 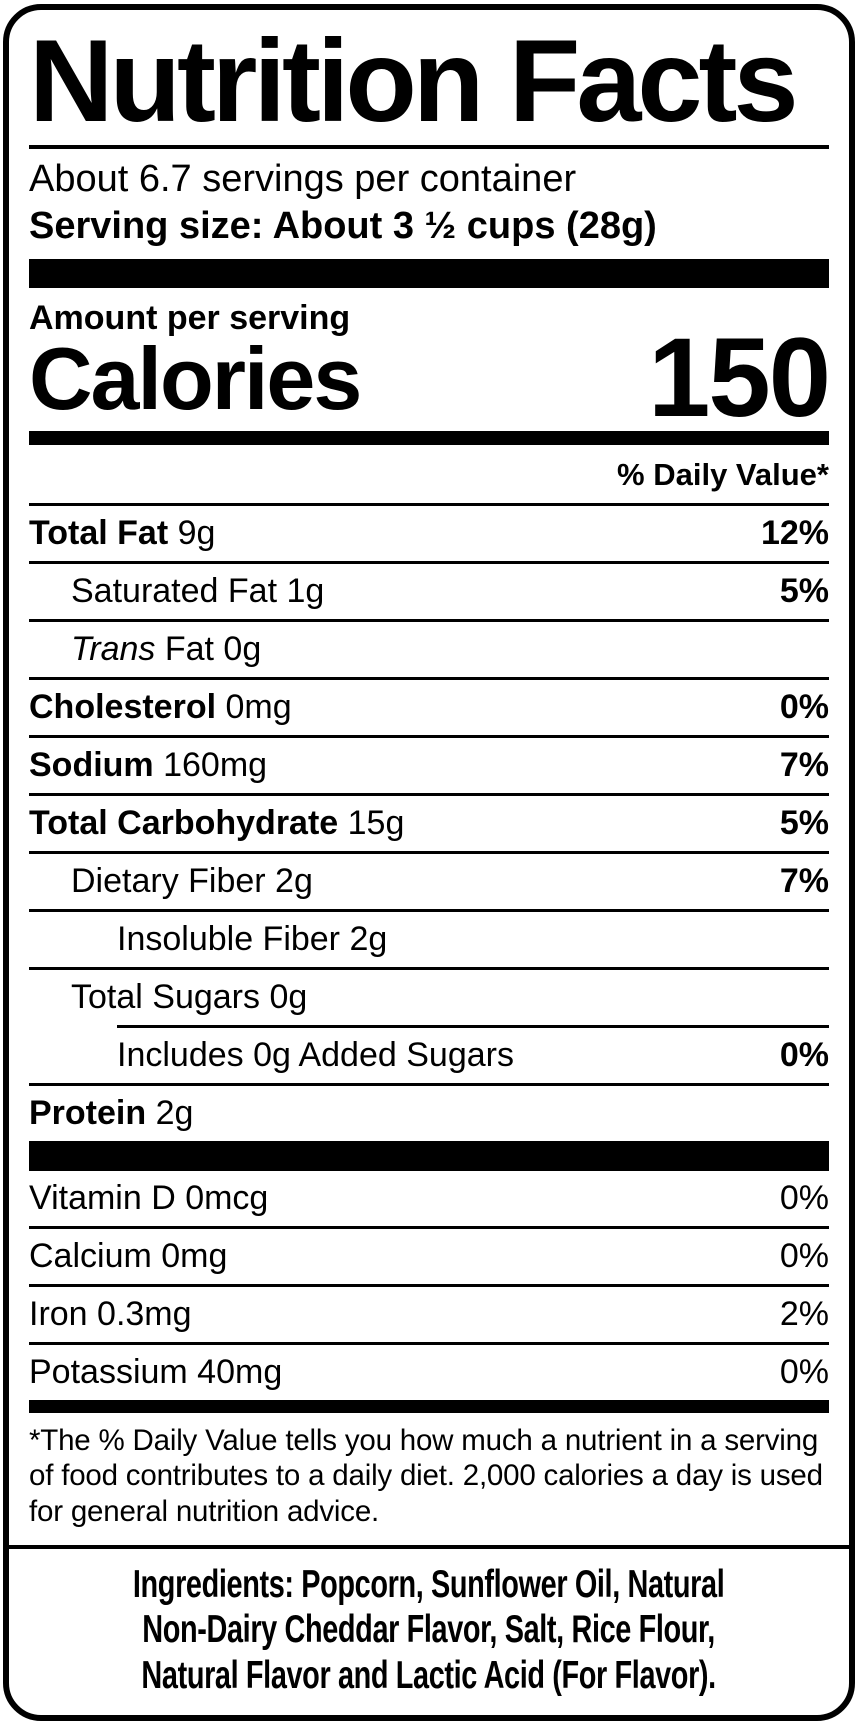 What do you see at coordinates (210, 764) in the screenshot?
I see `nutrient-amount: 160mg` at bounding box center [210, 764].